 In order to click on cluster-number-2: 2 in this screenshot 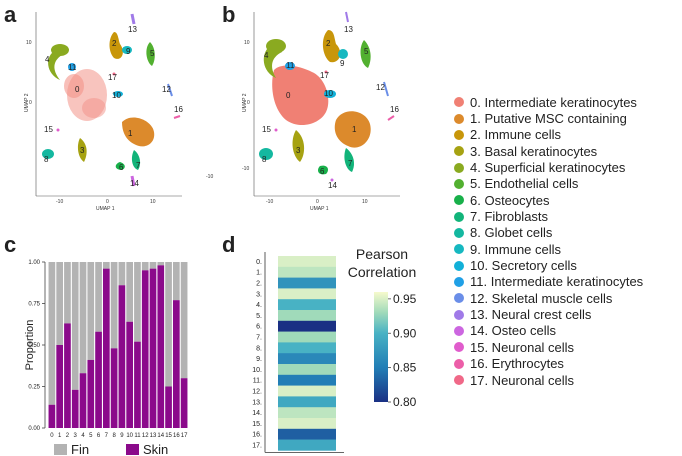, I will do `click(328, 43)`.